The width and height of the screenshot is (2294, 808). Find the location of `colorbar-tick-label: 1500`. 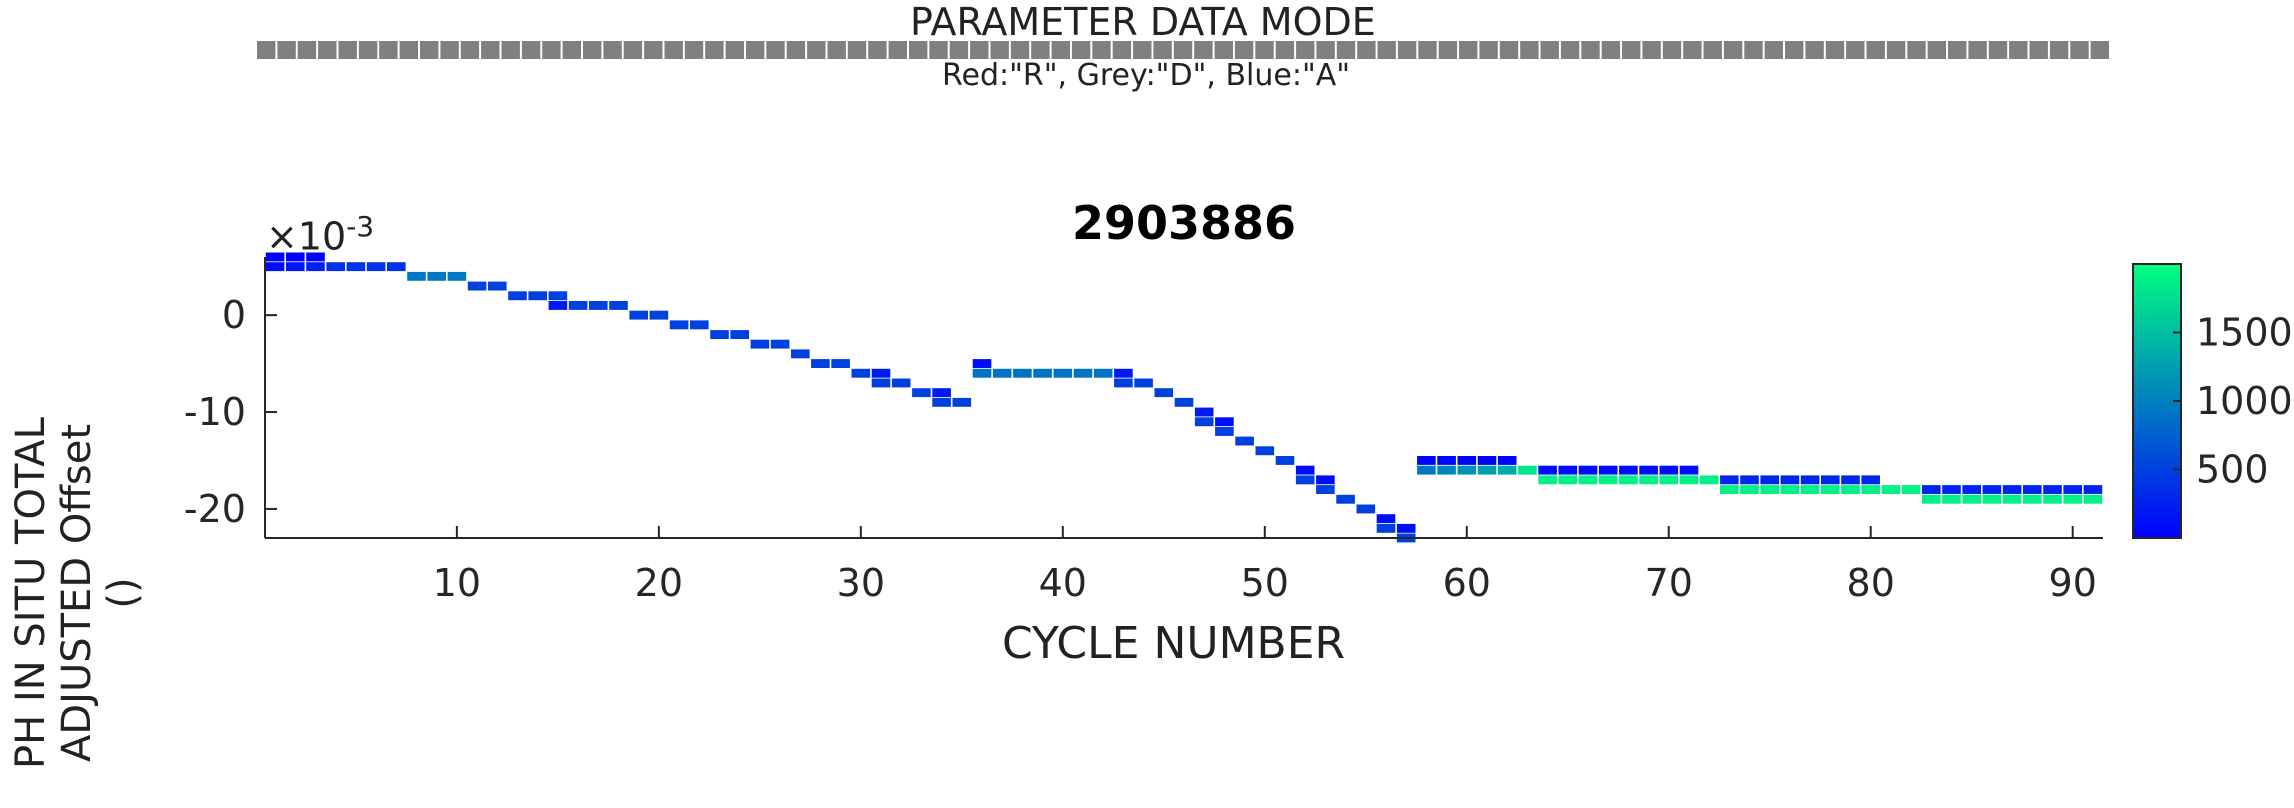

colorbar-tick-label: 1500 is located at coordinates (2244, 333).